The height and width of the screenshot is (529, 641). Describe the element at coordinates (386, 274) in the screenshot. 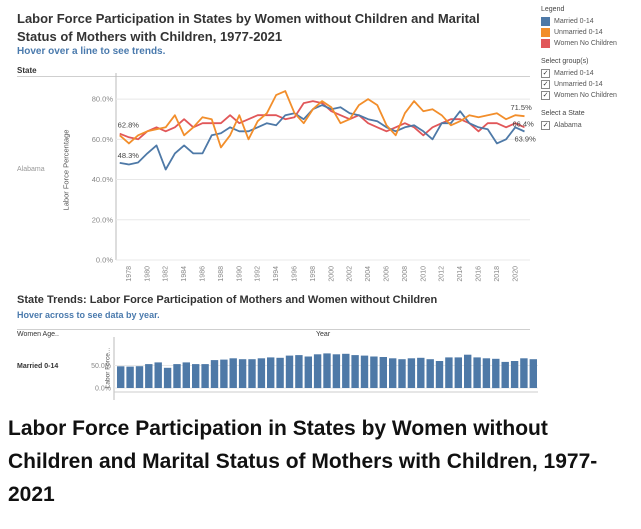

I see `x-tick-label: 2006` at that location.